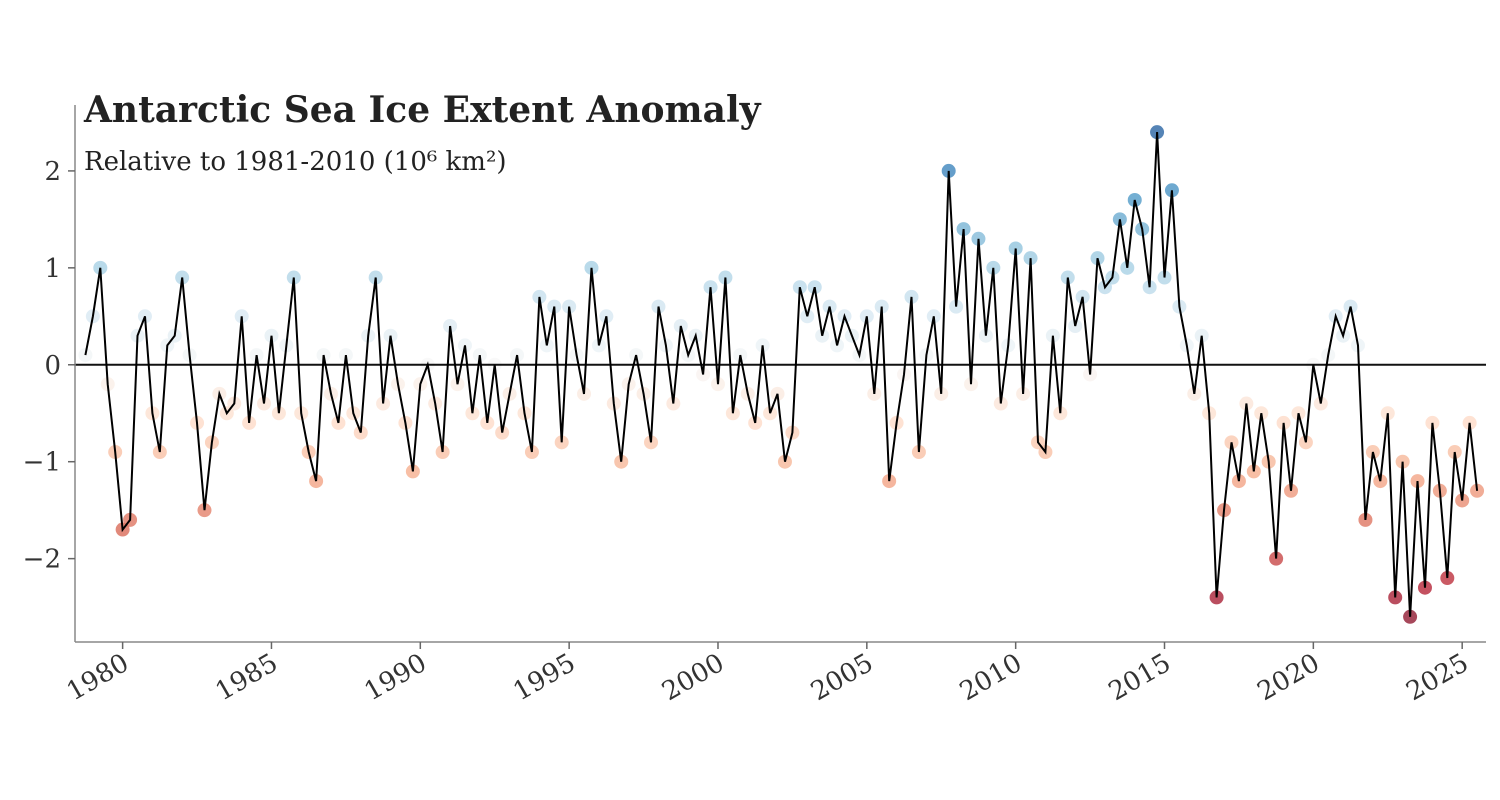 Image resolution: width=1500 pixels, height=800 pixels. Describe the element at coordinates (52, 172) in the screenshot. I see `y-tick-label: 2` at that location.